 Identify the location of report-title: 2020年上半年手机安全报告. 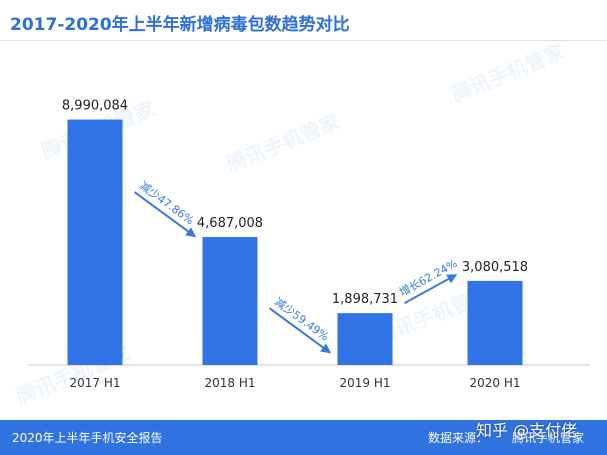
(87, 438).